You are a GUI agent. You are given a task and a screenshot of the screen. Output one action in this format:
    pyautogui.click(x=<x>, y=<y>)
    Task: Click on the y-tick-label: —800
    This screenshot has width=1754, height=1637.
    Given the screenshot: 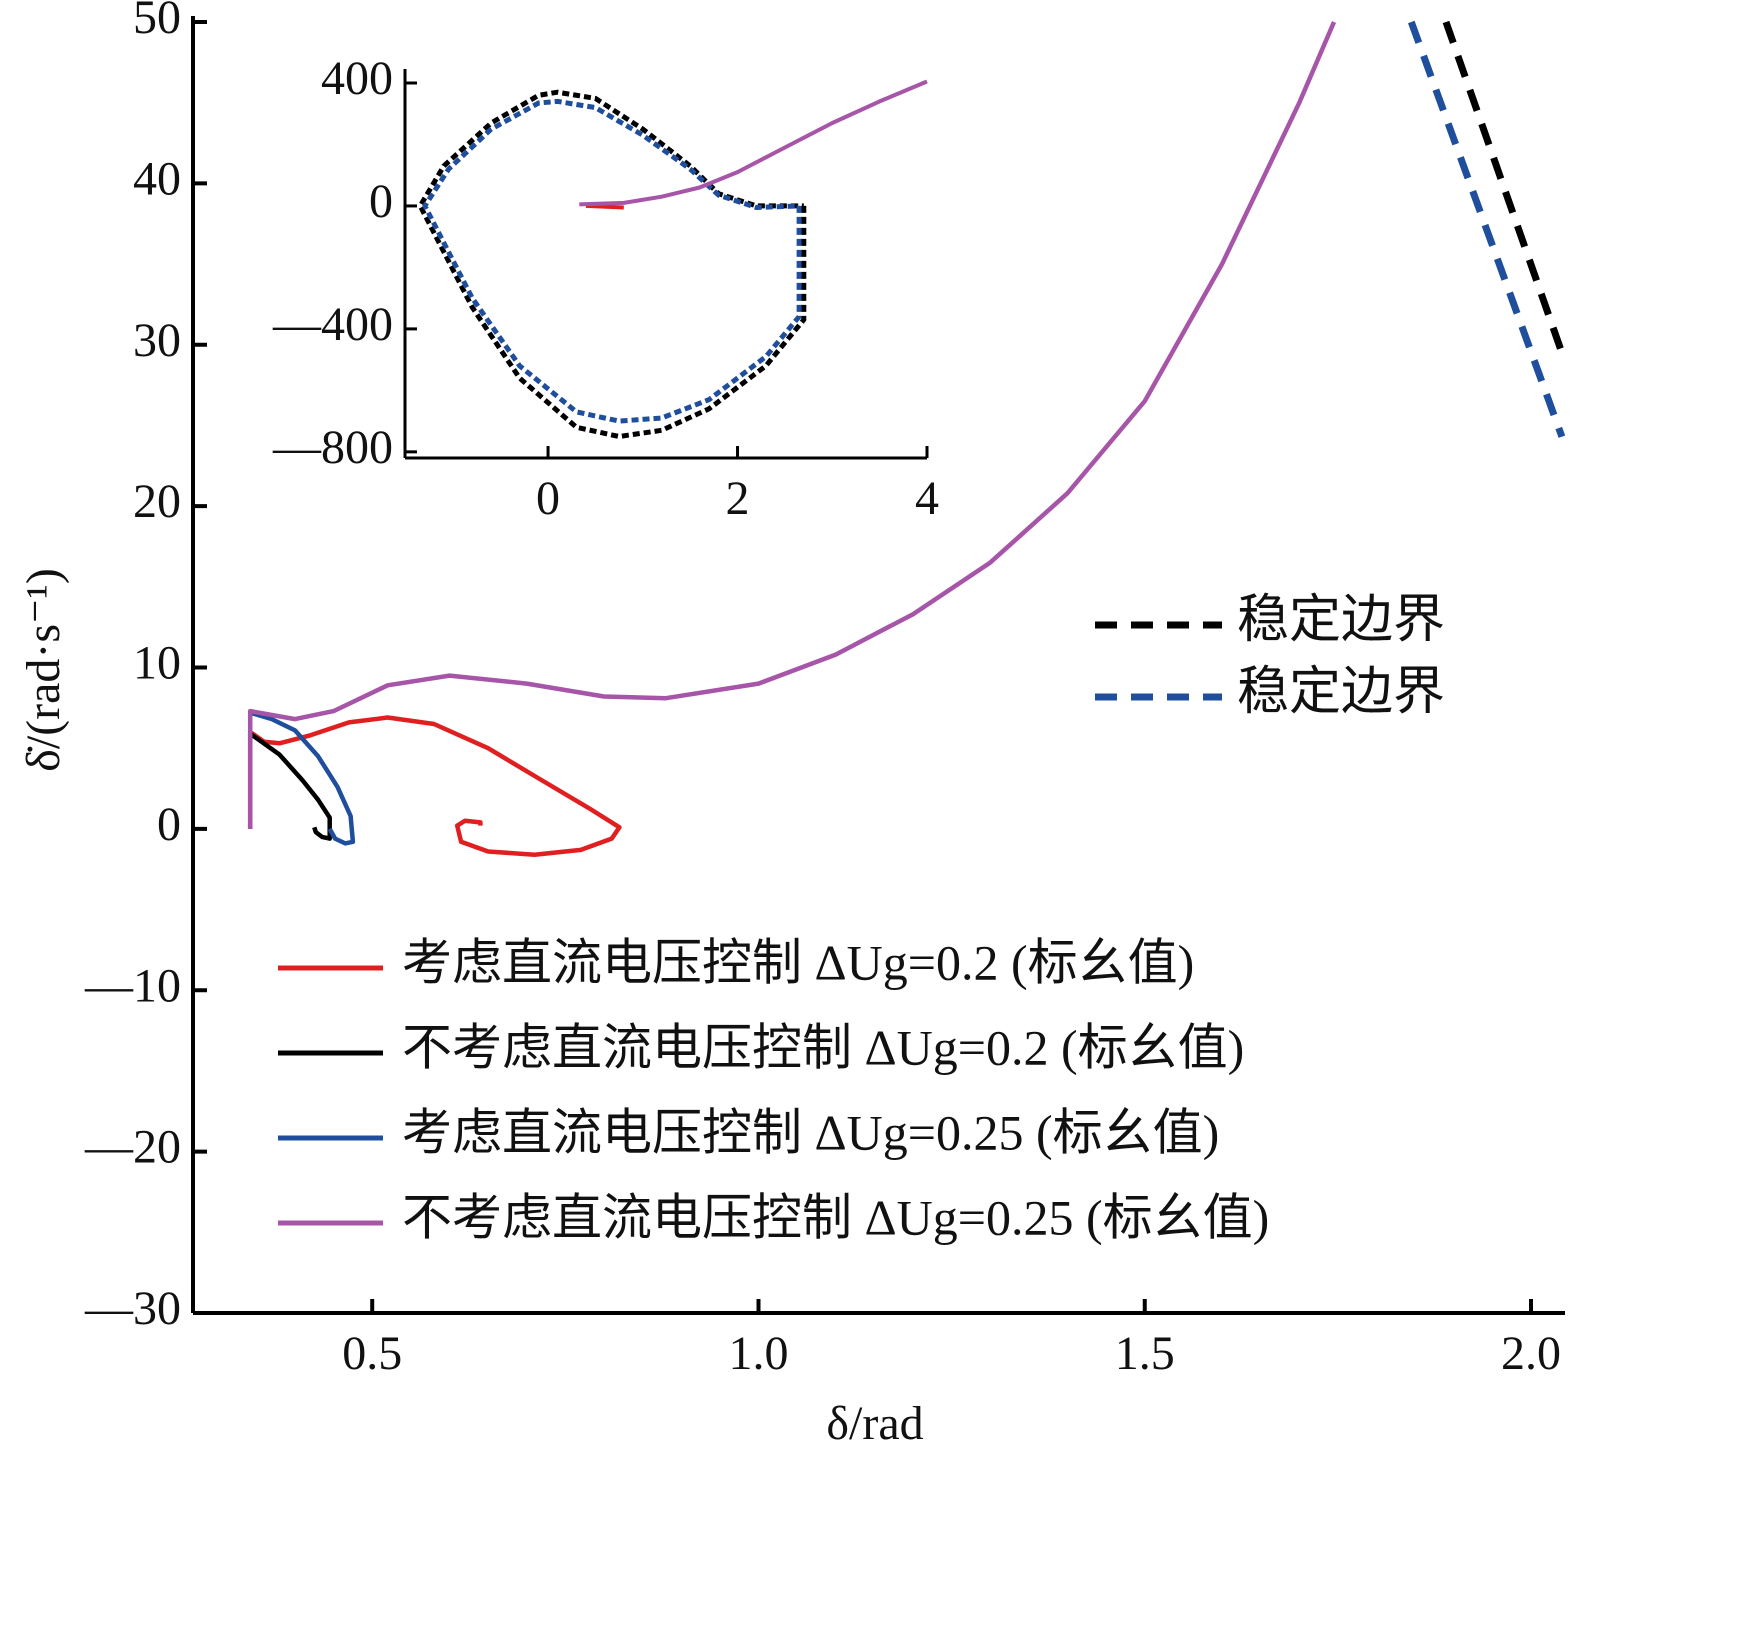 What is the action you would take?
    pyautogui.click(x=332, y=447)
    